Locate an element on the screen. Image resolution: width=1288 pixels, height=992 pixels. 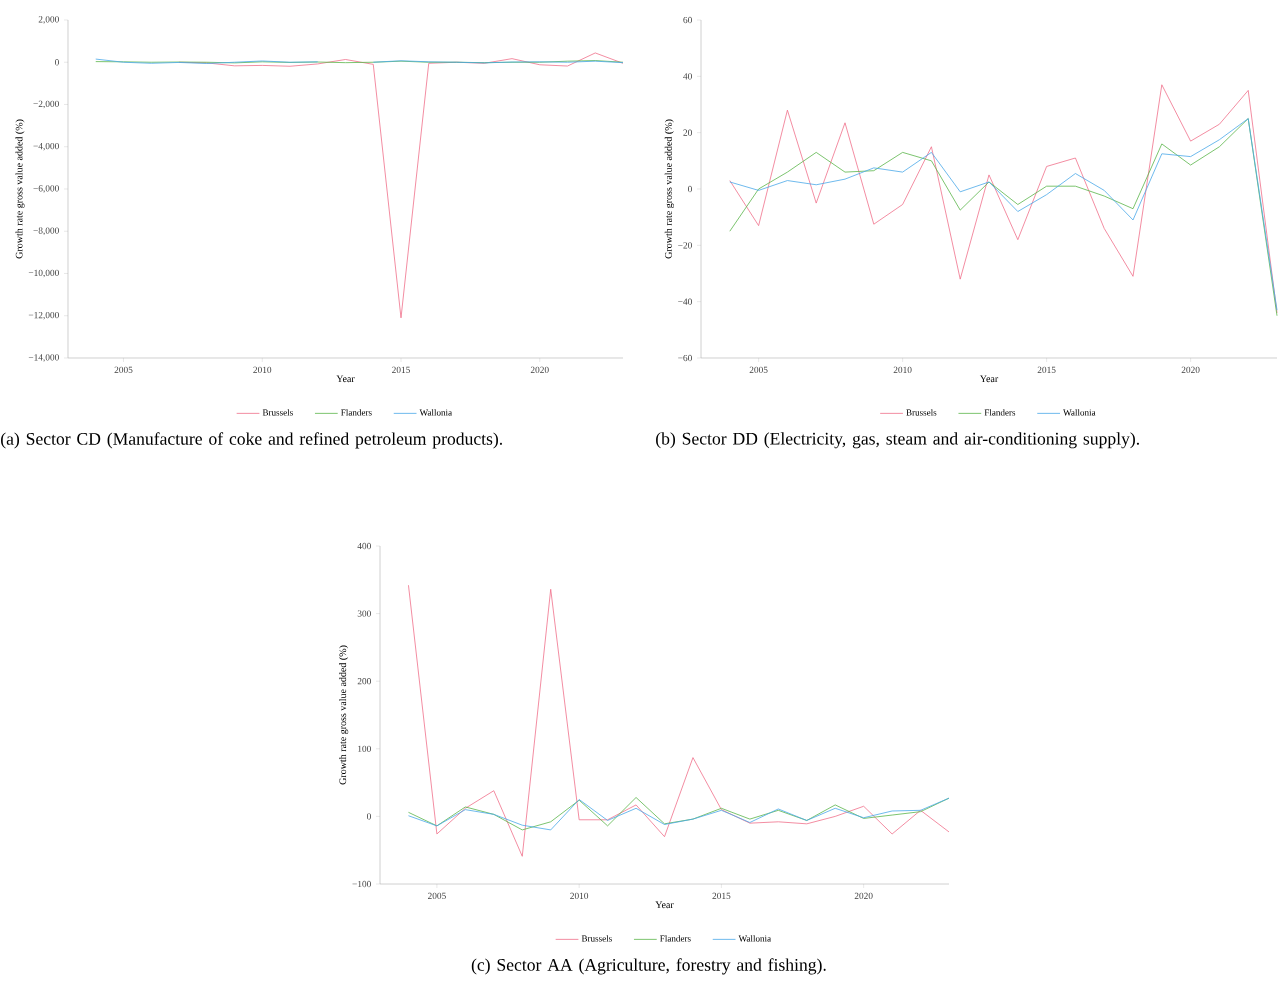
y-tick-label: 300 is located at coordinates (364, 613).